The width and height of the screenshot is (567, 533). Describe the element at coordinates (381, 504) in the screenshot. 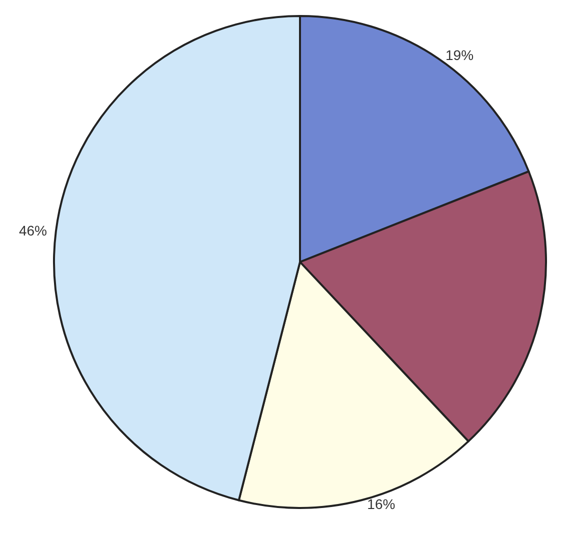

I see `data-label: 16%` at that location.